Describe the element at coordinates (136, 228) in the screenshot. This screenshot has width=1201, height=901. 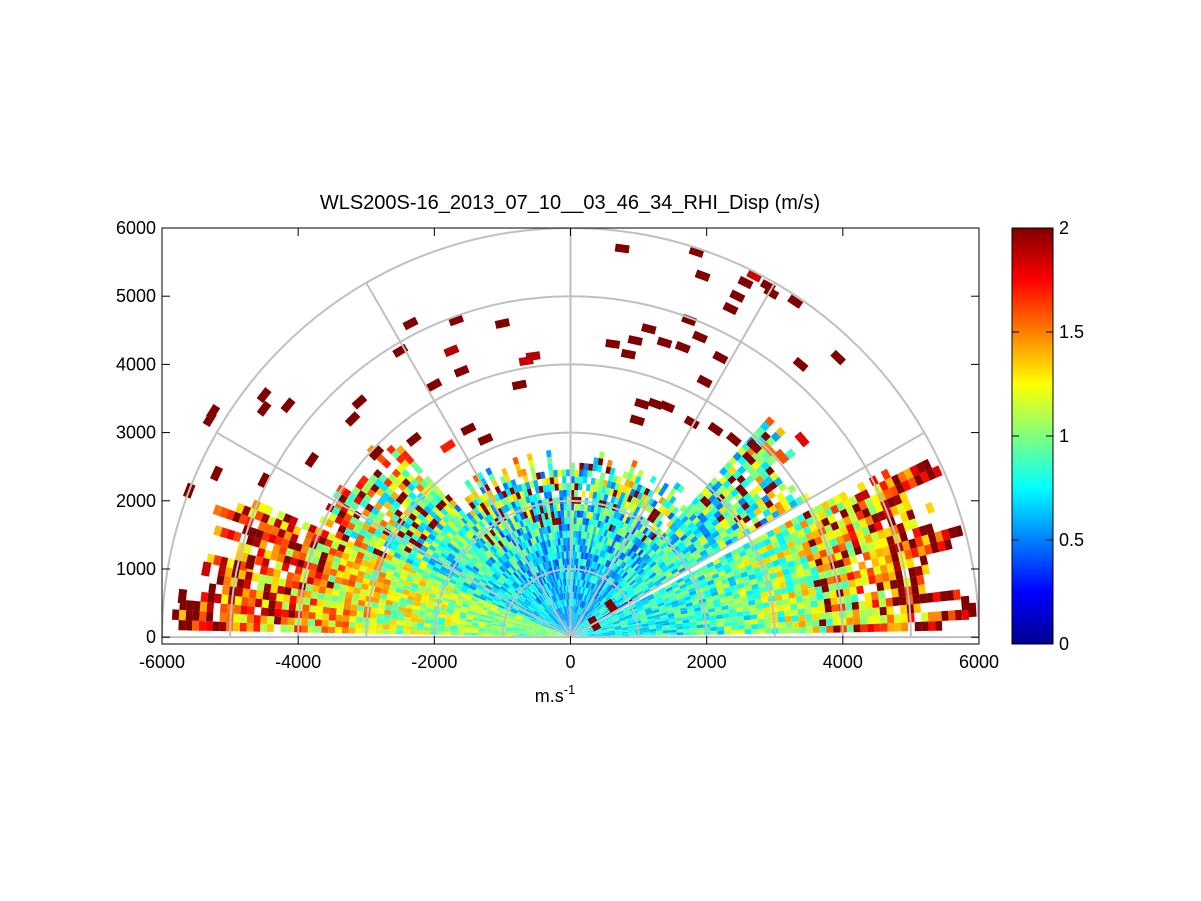
I see `y-tick-label: 6000` at that location.